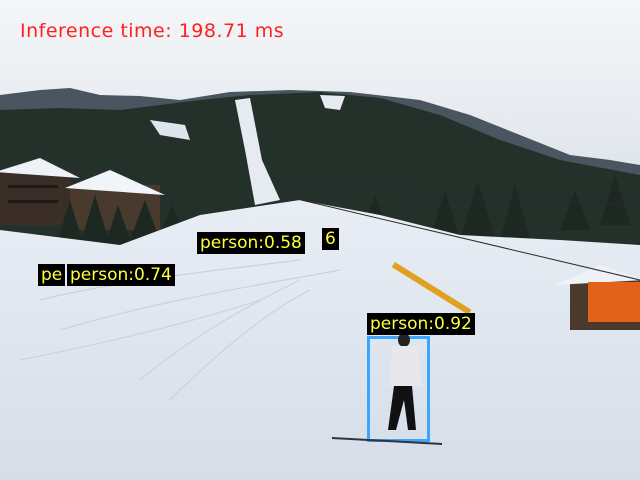 The image size is (640, 480). I want to click on chairlift-cable, so click(459, 232).